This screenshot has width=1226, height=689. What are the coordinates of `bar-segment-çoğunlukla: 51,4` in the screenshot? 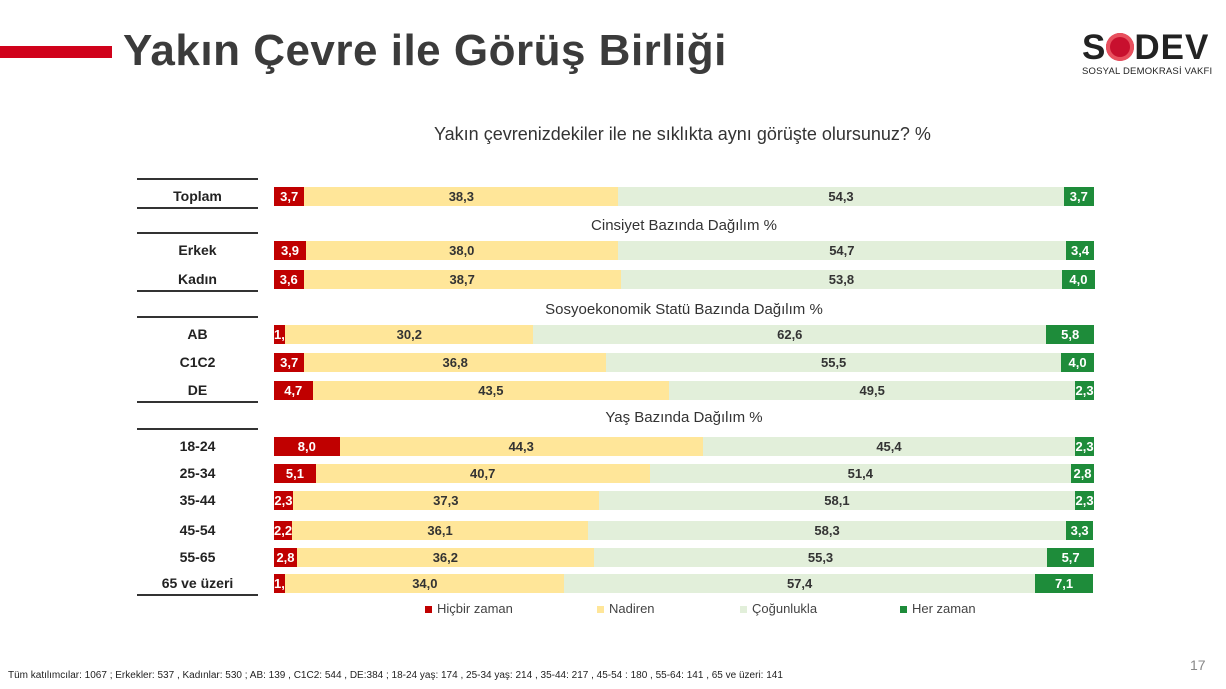 It's located at (860, 473).